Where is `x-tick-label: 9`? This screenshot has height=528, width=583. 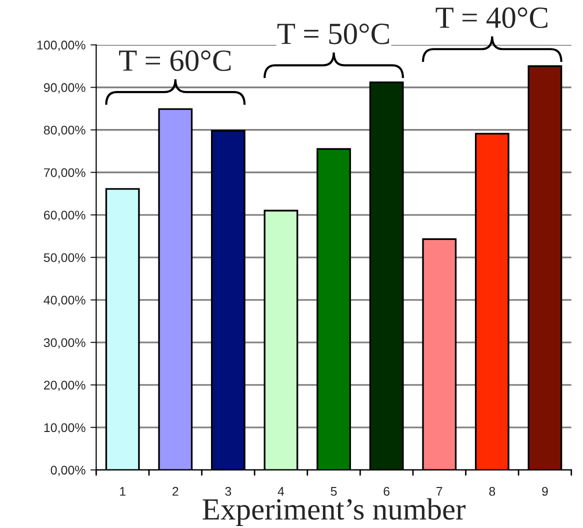
x-tick-label: 9 is located at coordinates (545, 491).